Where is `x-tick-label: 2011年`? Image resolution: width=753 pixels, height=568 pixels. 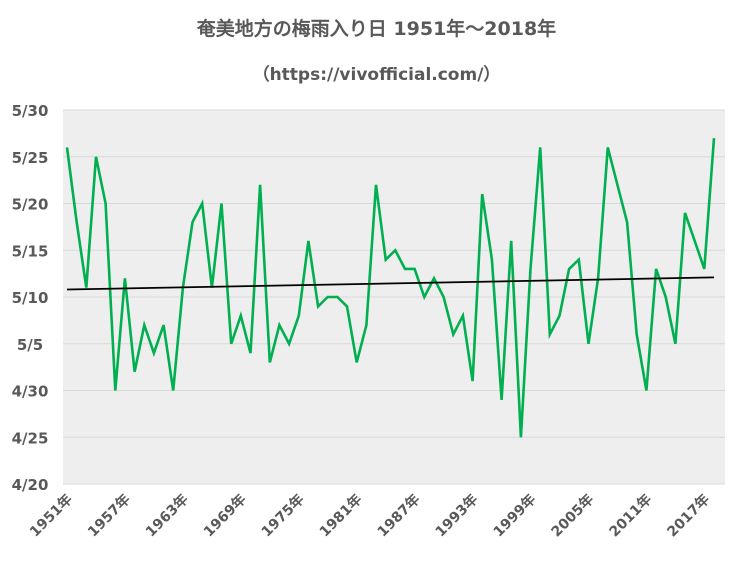
x-tick-label: 2011年 is located at coordinates (630, 515).